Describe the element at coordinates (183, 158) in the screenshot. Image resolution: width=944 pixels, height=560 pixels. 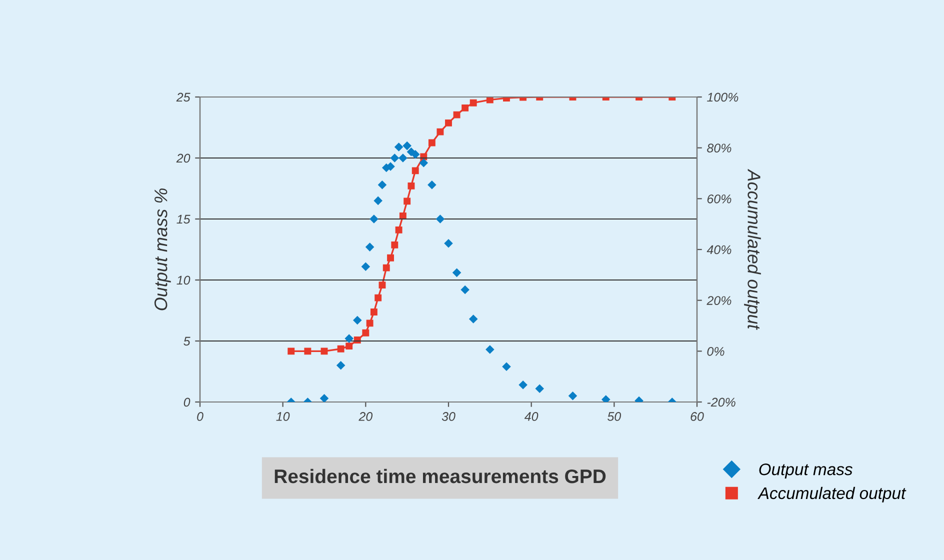
I see `y-tick-label: 20` at that location.